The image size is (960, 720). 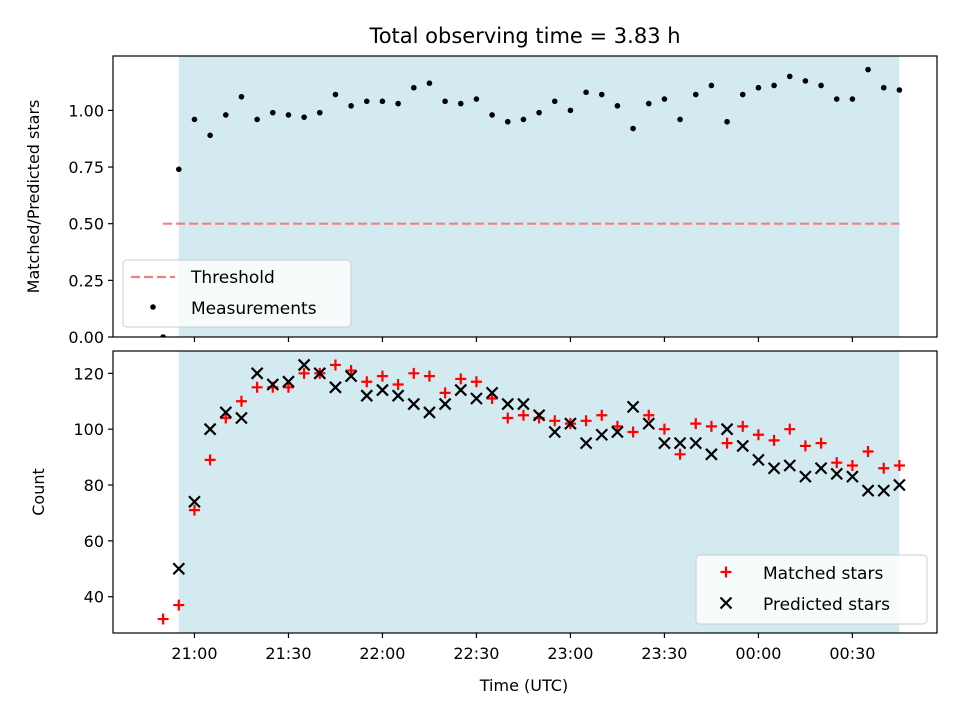 What do you see at coordinates (86, 224) in the screenshot?
I see `y-tick-label: 0.50` at bounding box center [86, 224].